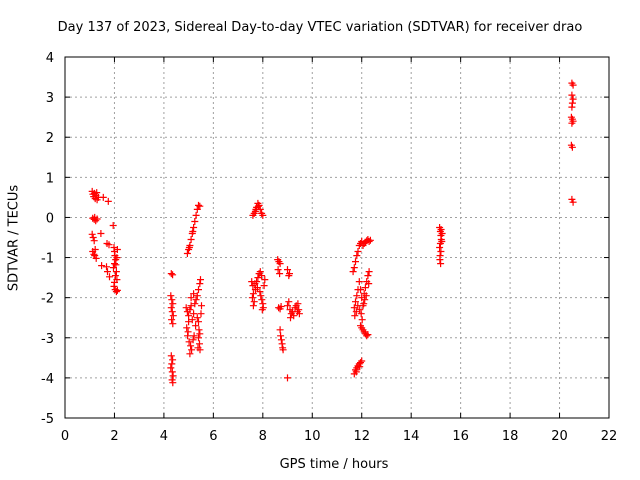 Image resolution: width=640 pixels, height=480 pixels. Describe the element at coordinates (114, 436) in the screenshot. I see `x-tick-label: 2` at that location.